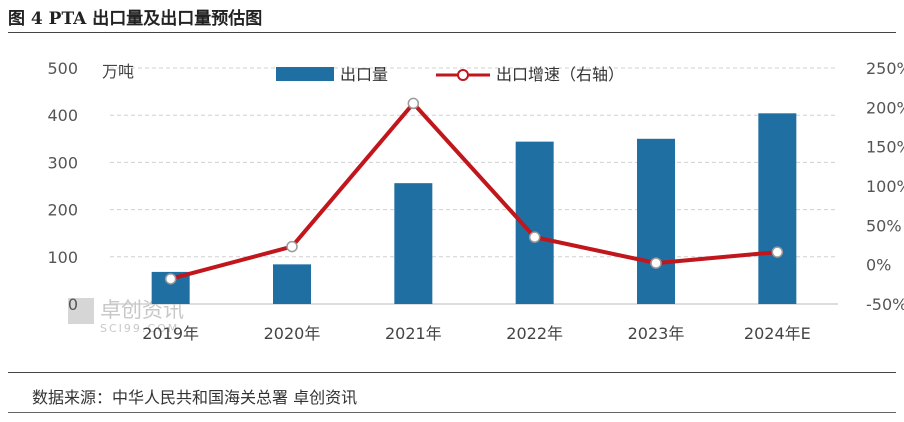 This screenshot has width=904, height=422. What do you see at coordinates (118, 71) in the screenshot?
I see `left-axis-unit: 万吨` at bounding box center [118, 71].